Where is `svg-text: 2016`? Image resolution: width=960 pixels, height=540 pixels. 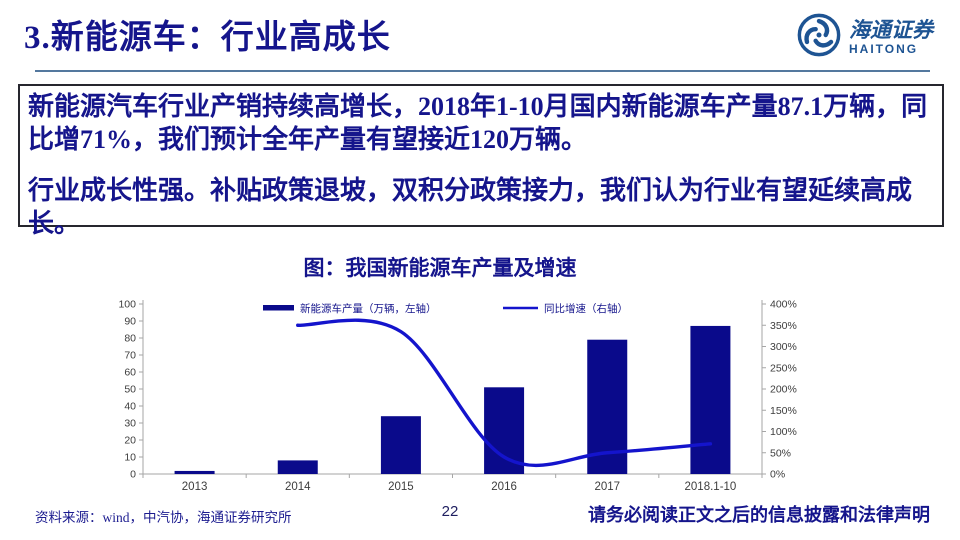 svg-text: 2016 is located at coordinates (504, 487).